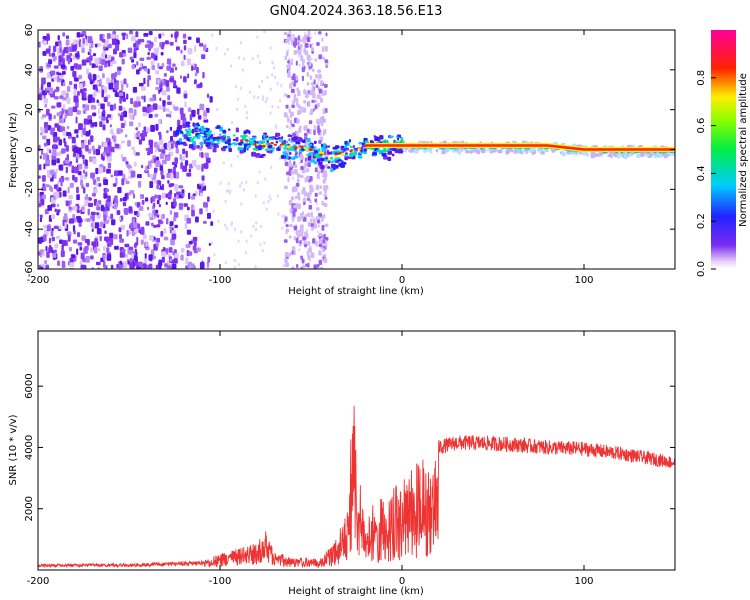  Describe the element at coordinates (29, 30) in the screenshot. I see `y-tick-label: 60` at that location.